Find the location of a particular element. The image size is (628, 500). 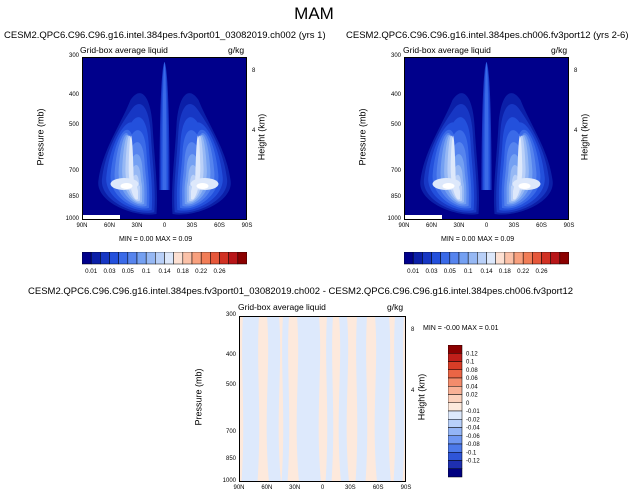

diff-ytick-label: 850 is located at coordinates (230, 458).